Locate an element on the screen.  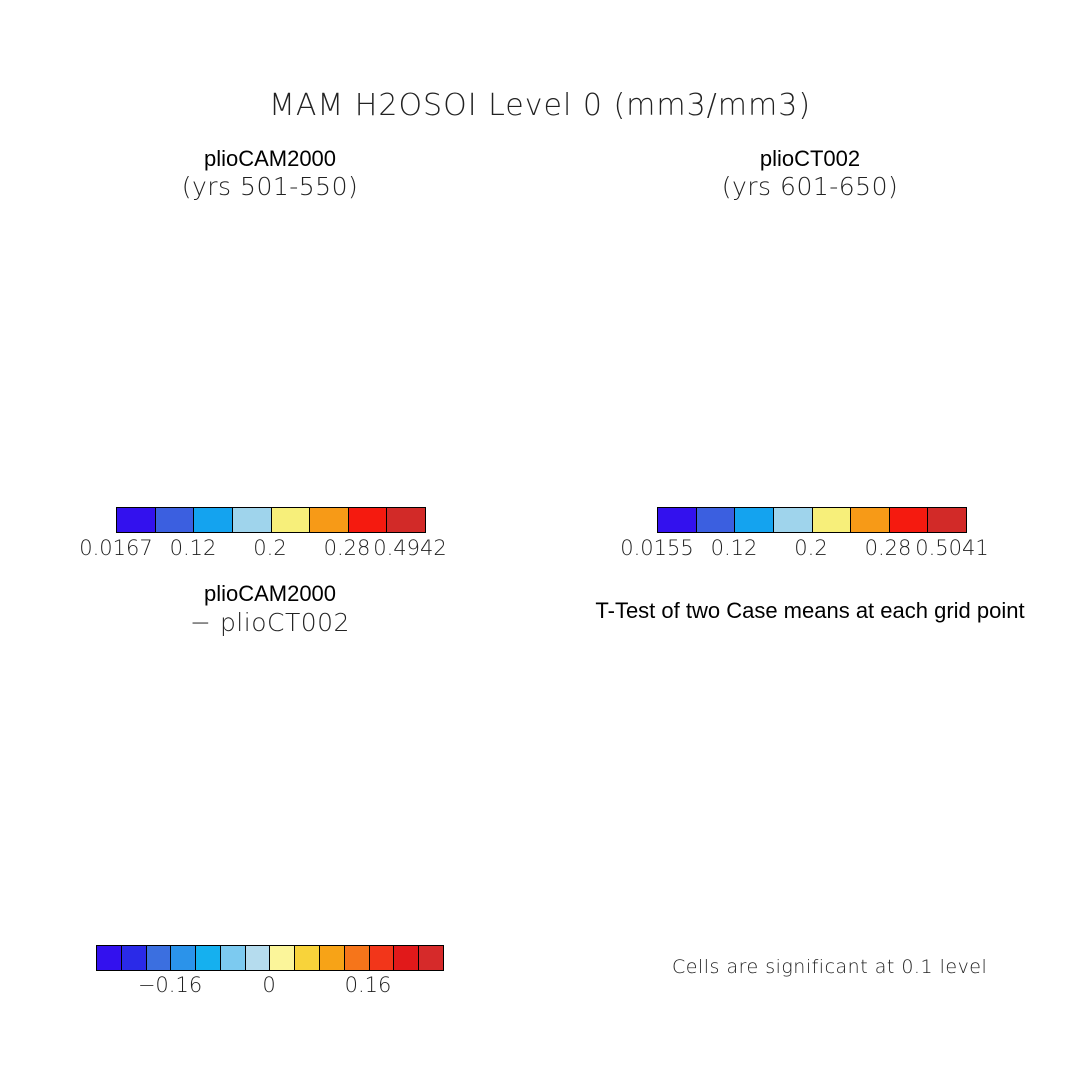
panel-tr-map is located at coordinates (811, 338).